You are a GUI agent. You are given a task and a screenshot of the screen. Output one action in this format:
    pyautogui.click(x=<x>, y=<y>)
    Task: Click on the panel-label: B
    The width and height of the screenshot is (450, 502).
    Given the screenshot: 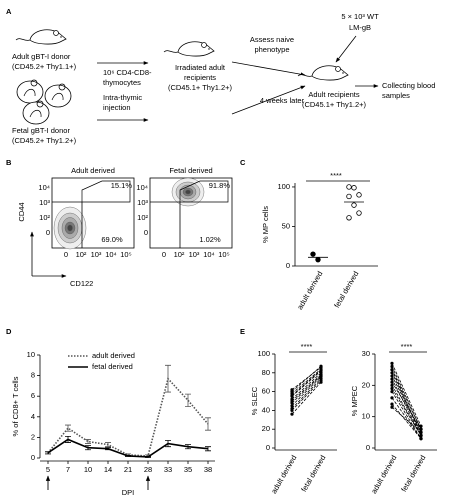 What is the action you would take?
    pyautogui.click(x=9, y=162)
    